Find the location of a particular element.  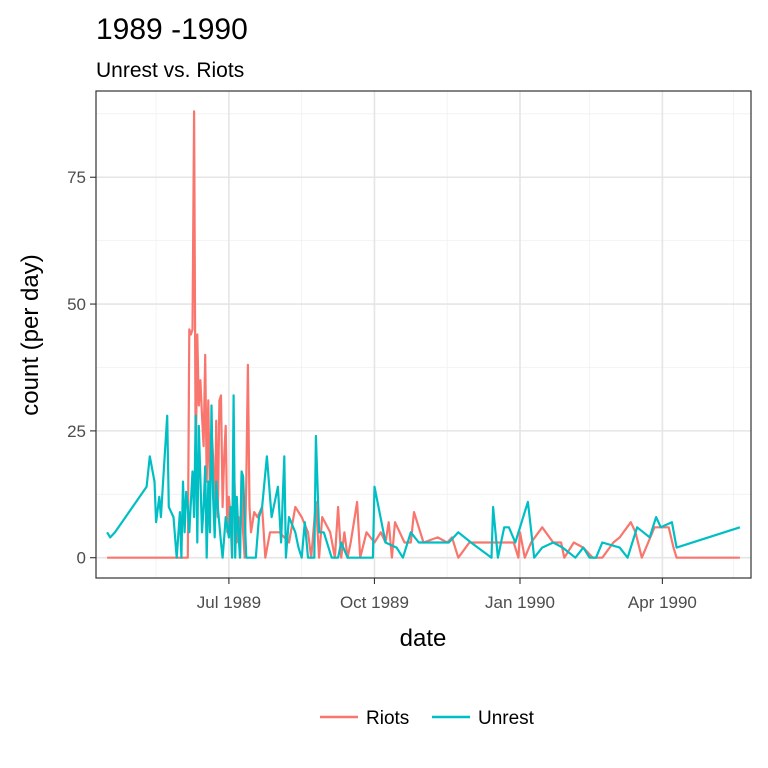

x-axis-title: date is located at coordinates (423, 638).